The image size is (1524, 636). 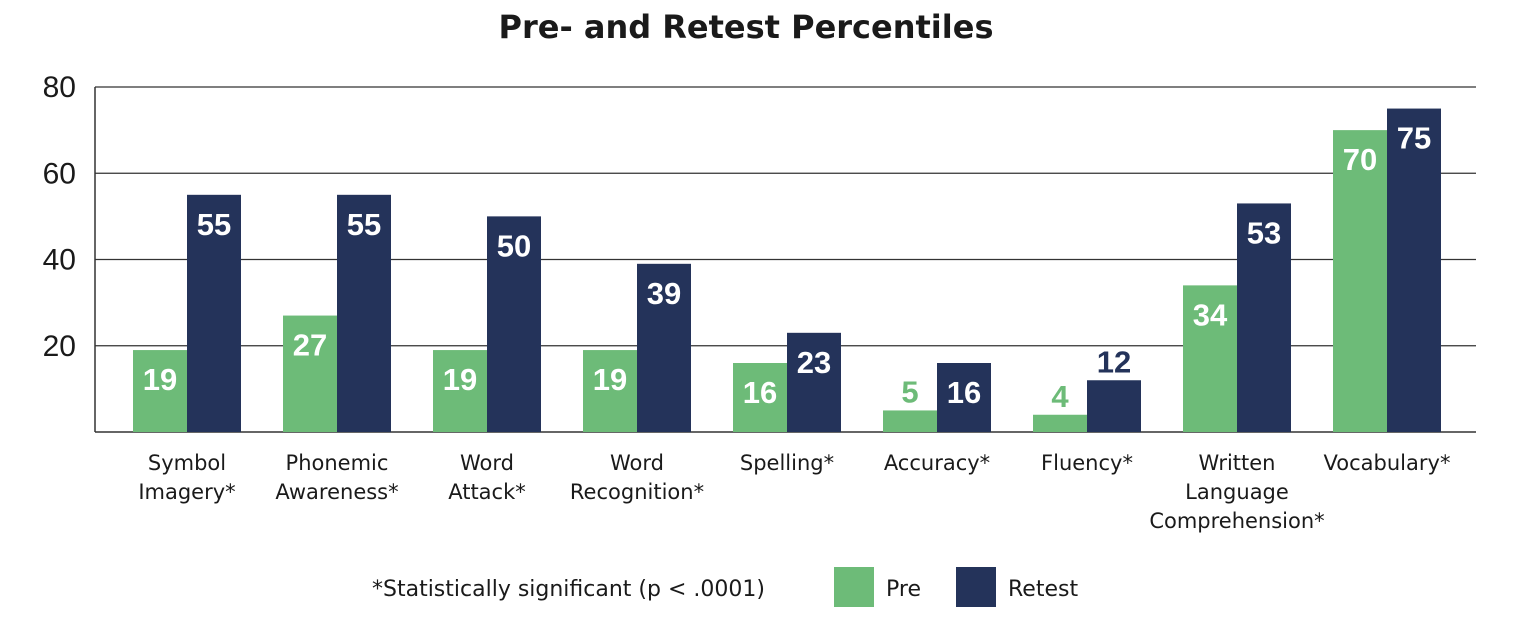 I want to click on data-label: 39, so click(x=664, y=293).